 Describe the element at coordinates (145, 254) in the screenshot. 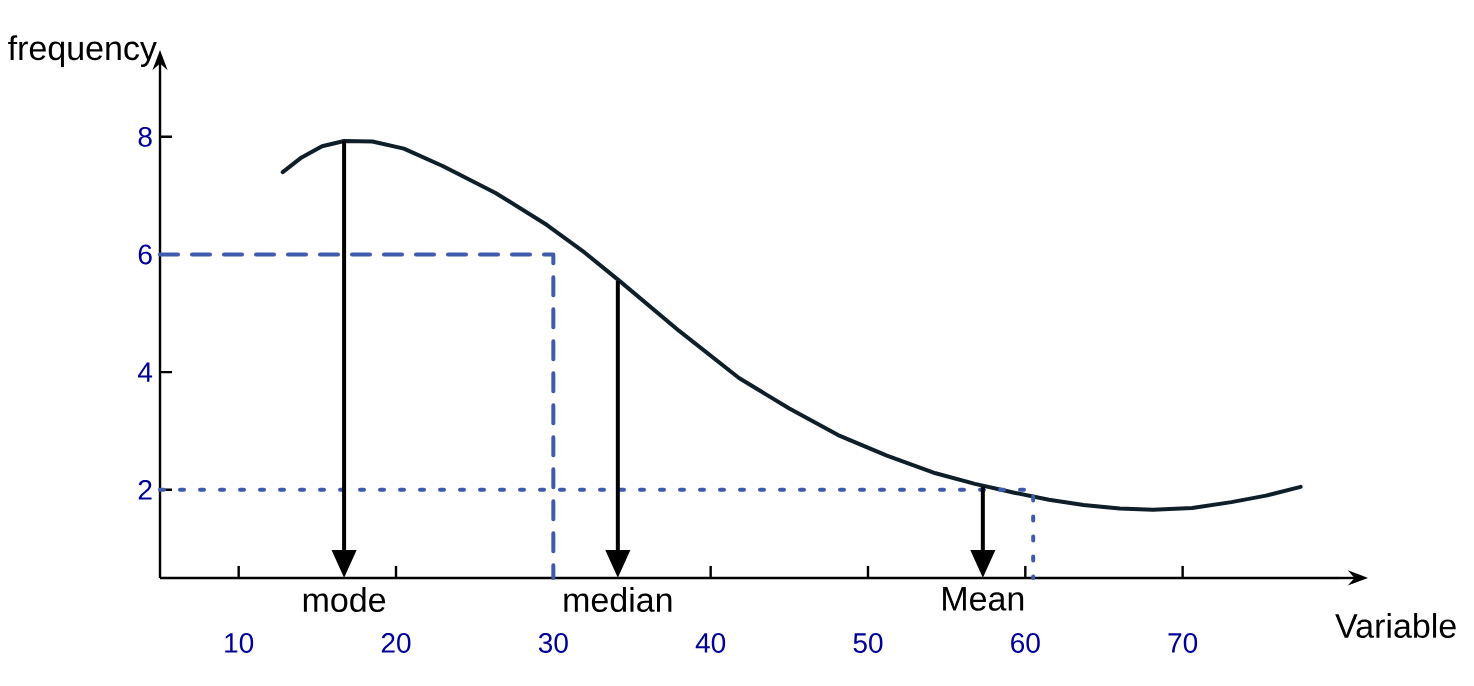

I see `y-tick-label: 6` at that location.